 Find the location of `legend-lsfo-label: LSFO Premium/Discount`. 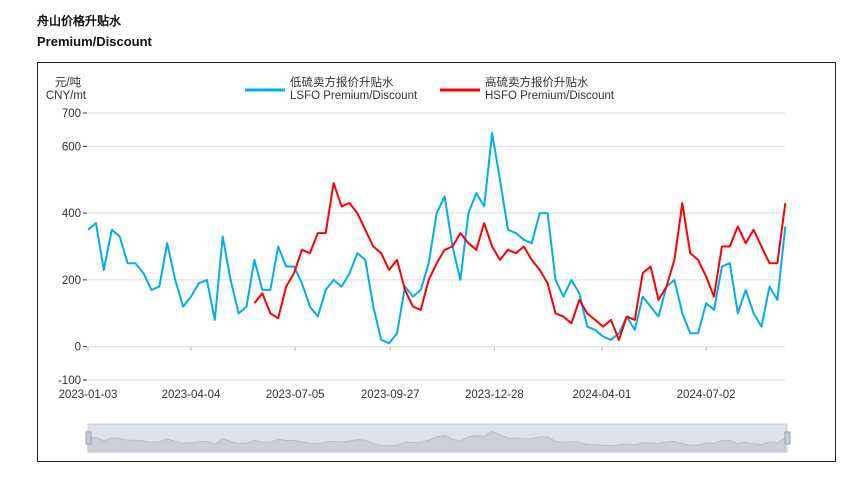

legend-lsfo-label: LSFO Premium/Discount is located at coordinates (354, 96).